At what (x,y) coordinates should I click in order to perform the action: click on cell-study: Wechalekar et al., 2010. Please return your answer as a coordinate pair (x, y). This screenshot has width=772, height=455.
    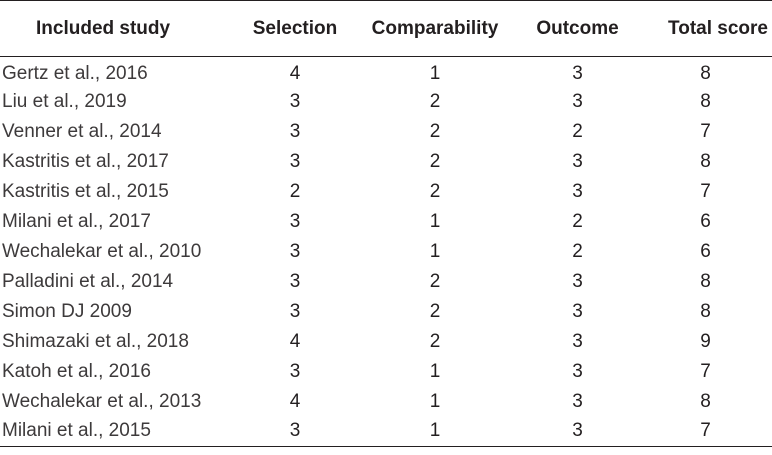
    Looking at the image, I should click on (102, 251).